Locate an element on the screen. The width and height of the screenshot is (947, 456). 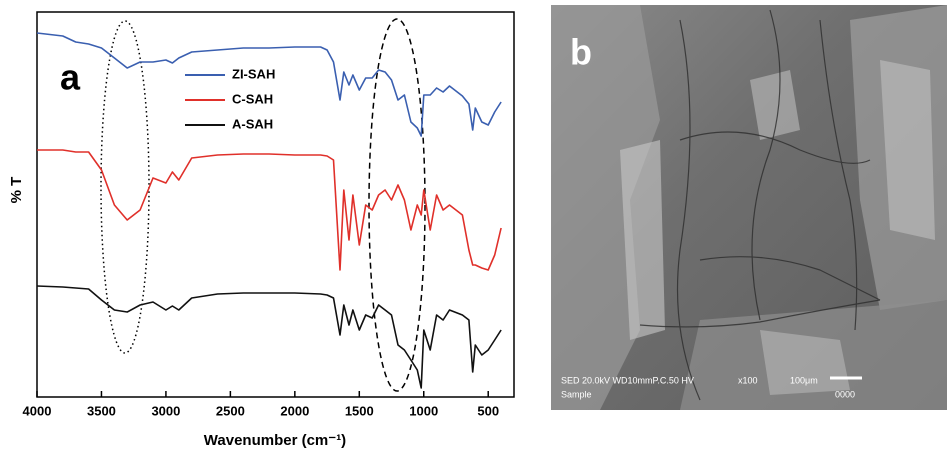
sem-info: SED 20.0kV WD10mmP.C.50 HV is located at coordinates (627, 380).